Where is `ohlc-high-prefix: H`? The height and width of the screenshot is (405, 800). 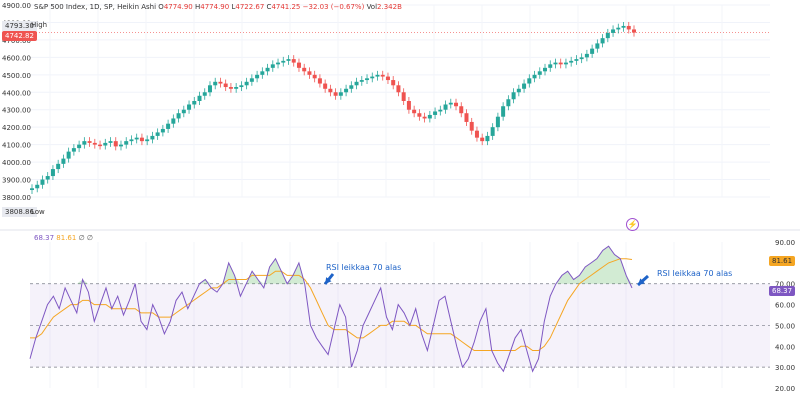 ohlc-high-prefix: H is located at coordinates (198, 7).